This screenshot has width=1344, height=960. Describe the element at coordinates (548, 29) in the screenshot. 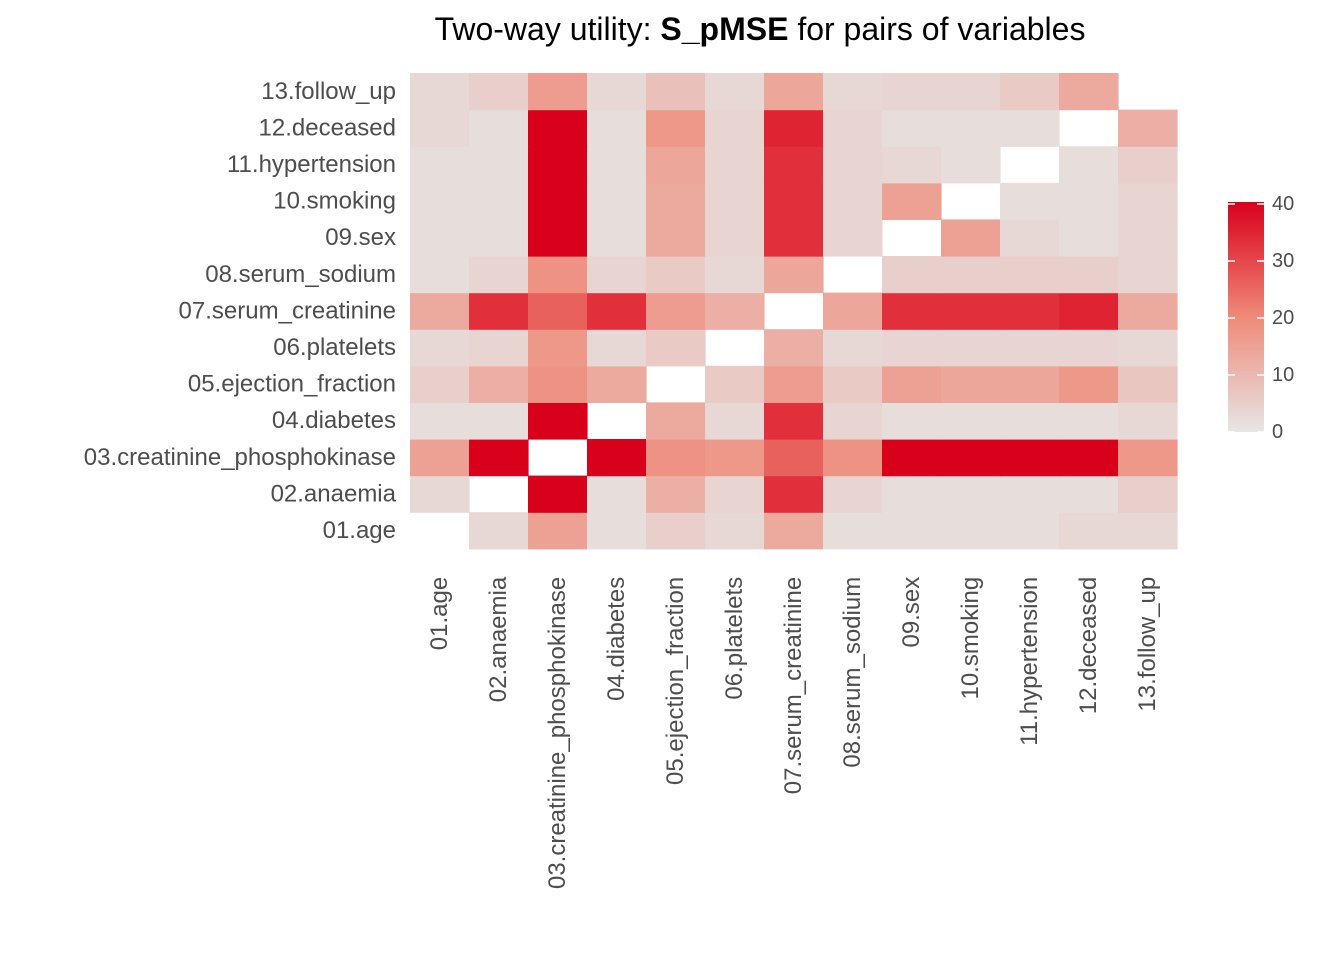

I see `title-prefix: Two-way utility:` at that location.